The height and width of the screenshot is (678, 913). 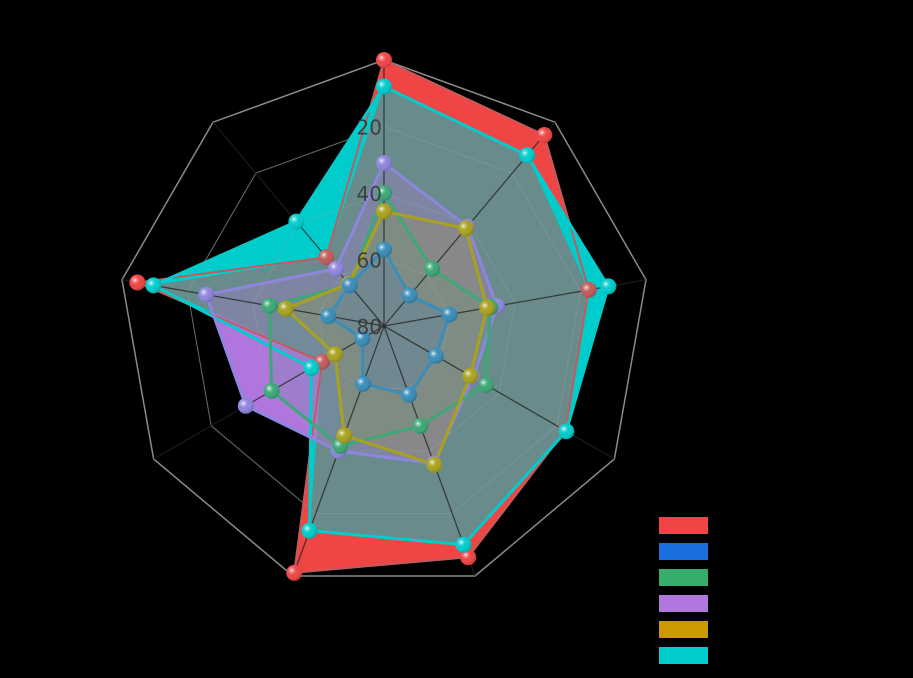 What do you see at coordinates (369, 194) in the screenshot?
I see `radial-tick-label: 40` at bounding box center [369, 194].